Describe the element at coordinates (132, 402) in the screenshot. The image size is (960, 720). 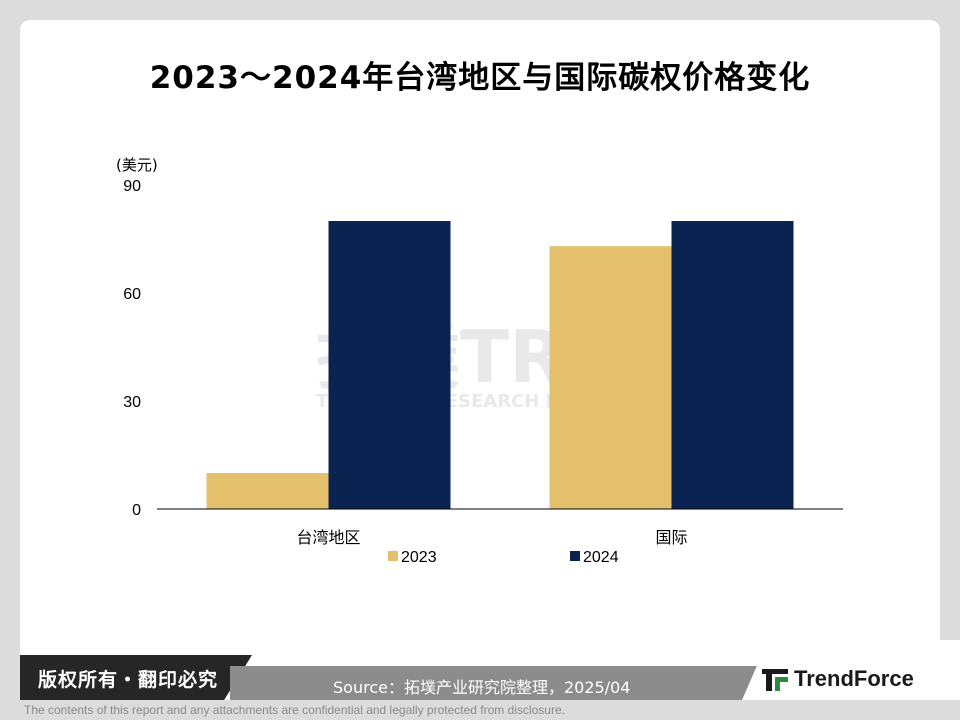
I see `y-tick-label: 30` at that location.